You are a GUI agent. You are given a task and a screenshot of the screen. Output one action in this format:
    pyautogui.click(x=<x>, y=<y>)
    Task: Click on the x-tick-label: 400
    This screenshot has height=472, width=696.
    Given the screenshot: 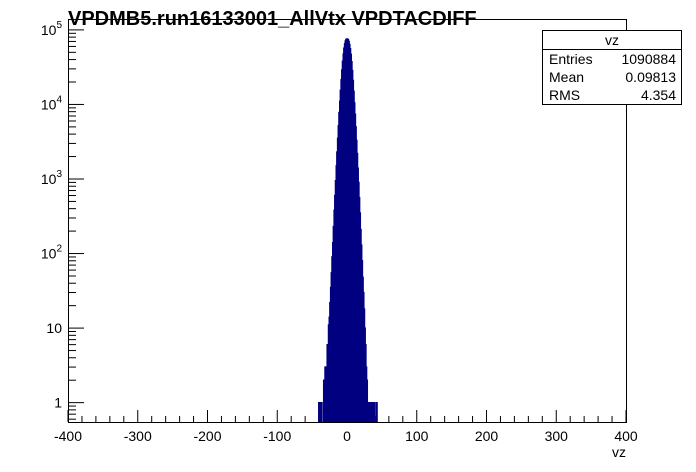 What is the action you would take?
    pyautogui.click(x=626, y=436)
    